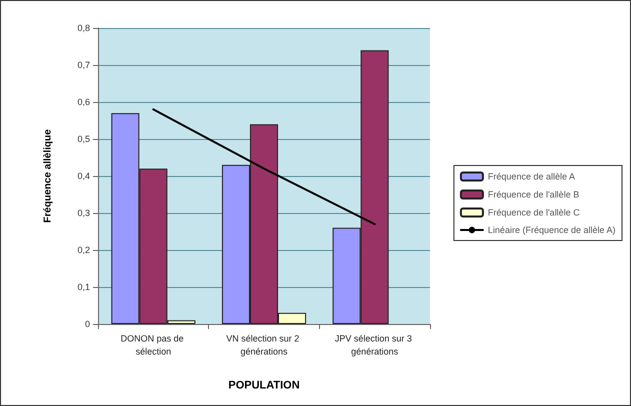  What do you see at coordinates (534, 195) in the screenshot?
I see `legend-label: Fréquence de l'allèle B` at bounding box center [534, 195].